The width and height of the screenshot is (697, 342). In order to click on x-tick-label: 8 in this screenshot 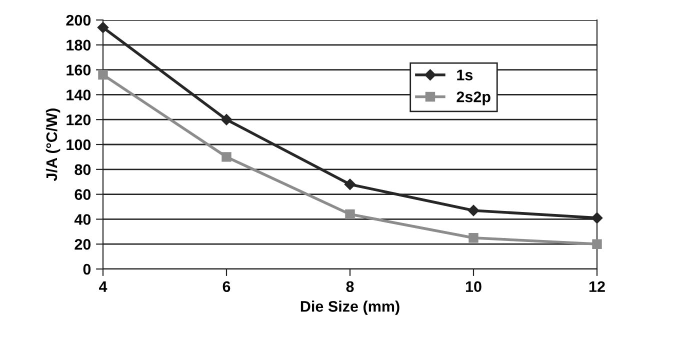, I will do `click(350, 286)`.